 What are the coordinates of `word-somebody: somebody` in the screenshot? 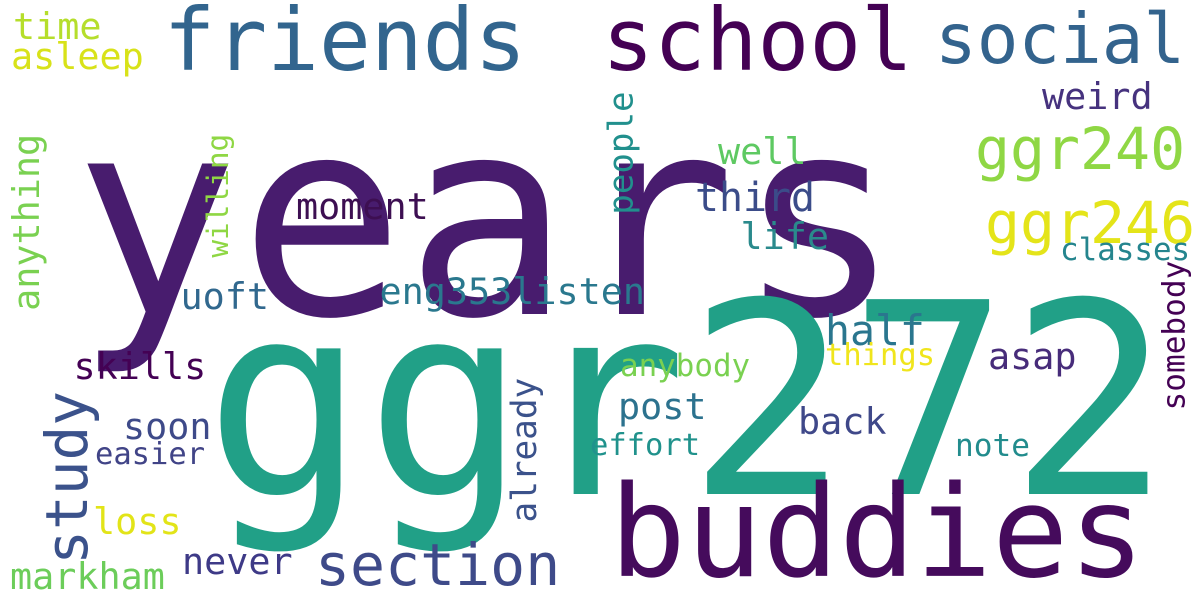 It's located at (1174, 335).